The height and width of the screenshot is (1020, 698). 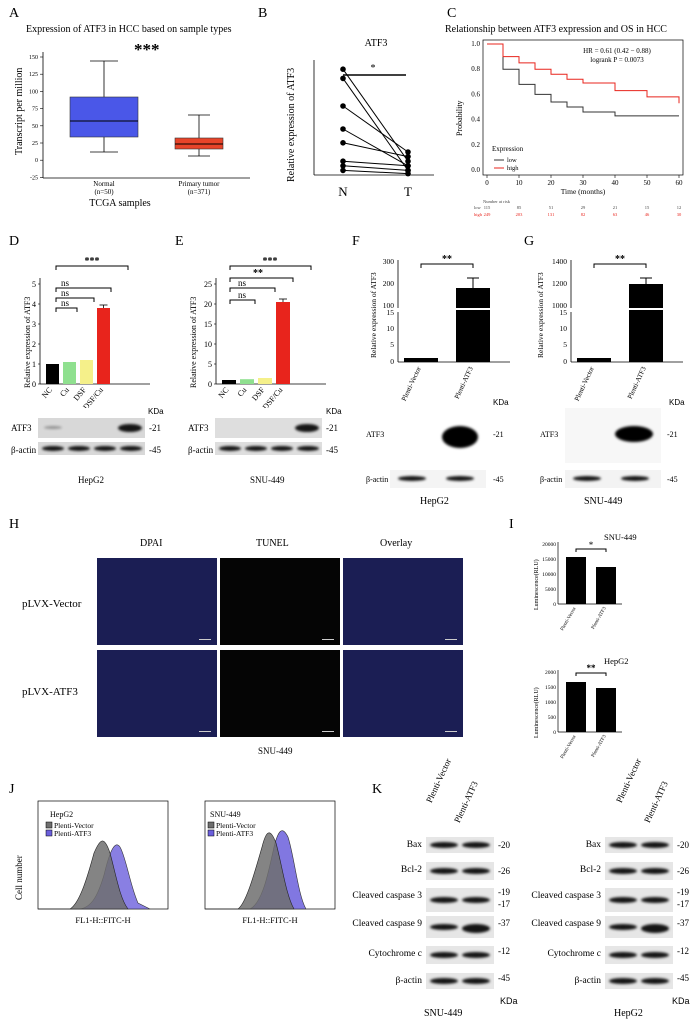 What do you see at coordinates (275, 751) in the screenshot?
I see `panel-h-cell-label: SNU-449` at bounding box center [275, 751].